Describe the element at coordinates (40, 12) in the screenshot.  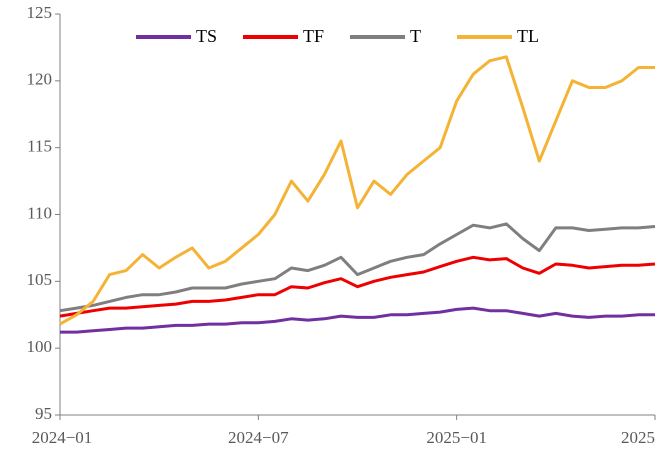
I see `y-tick-label: 125` at that location.